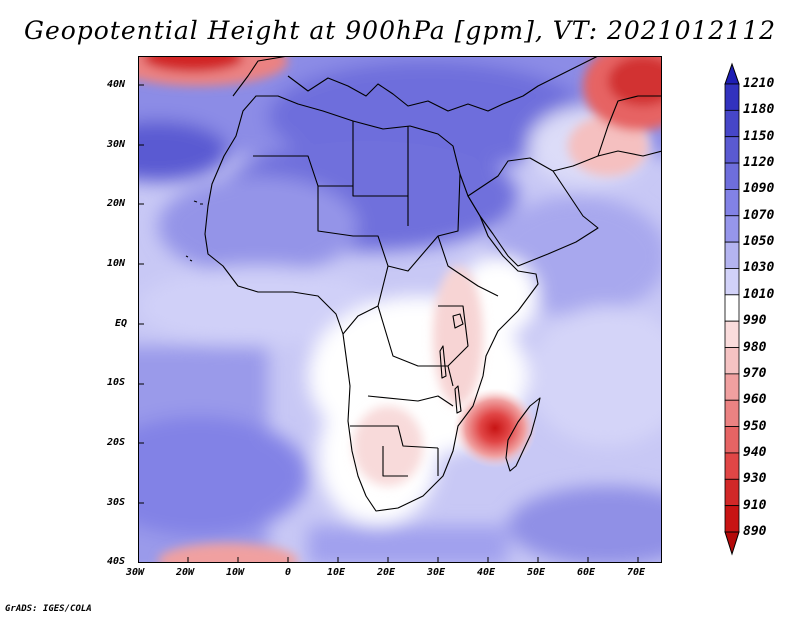  What do you see at coordinates (755, 400) in the screenshot?
I see `colorbar-level-label: 960` at bounding box center [755, 400].